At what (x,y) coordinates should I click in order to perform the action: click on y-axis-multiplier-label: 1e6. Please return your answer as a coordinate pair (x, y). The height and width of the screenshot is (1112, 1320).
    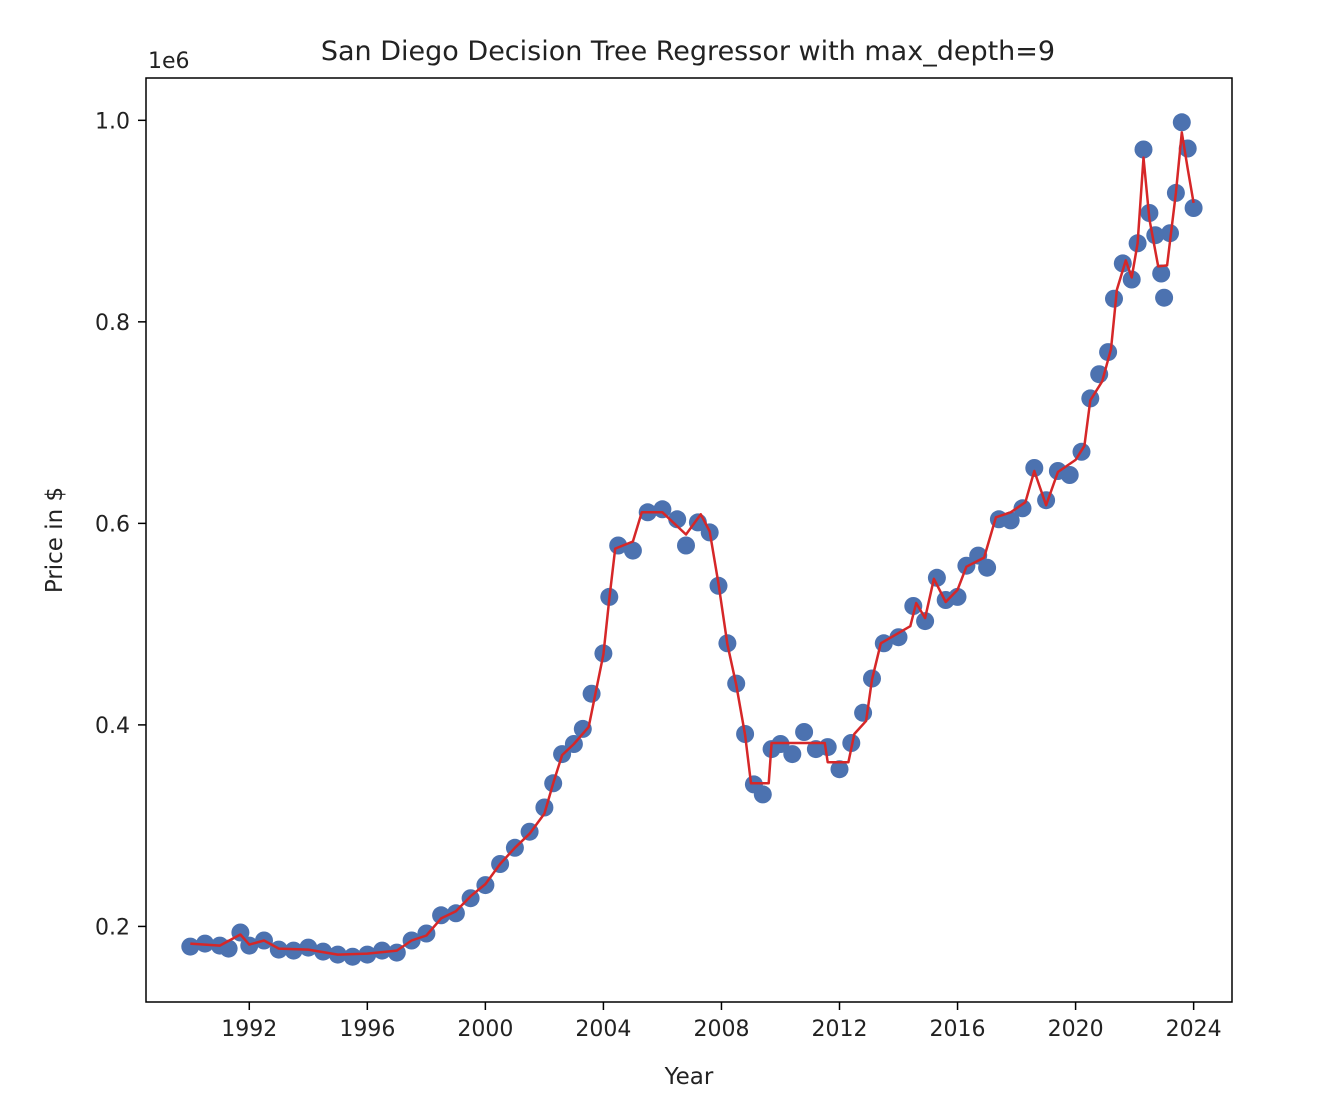
    Looking at the image, I should click on (169, 61).